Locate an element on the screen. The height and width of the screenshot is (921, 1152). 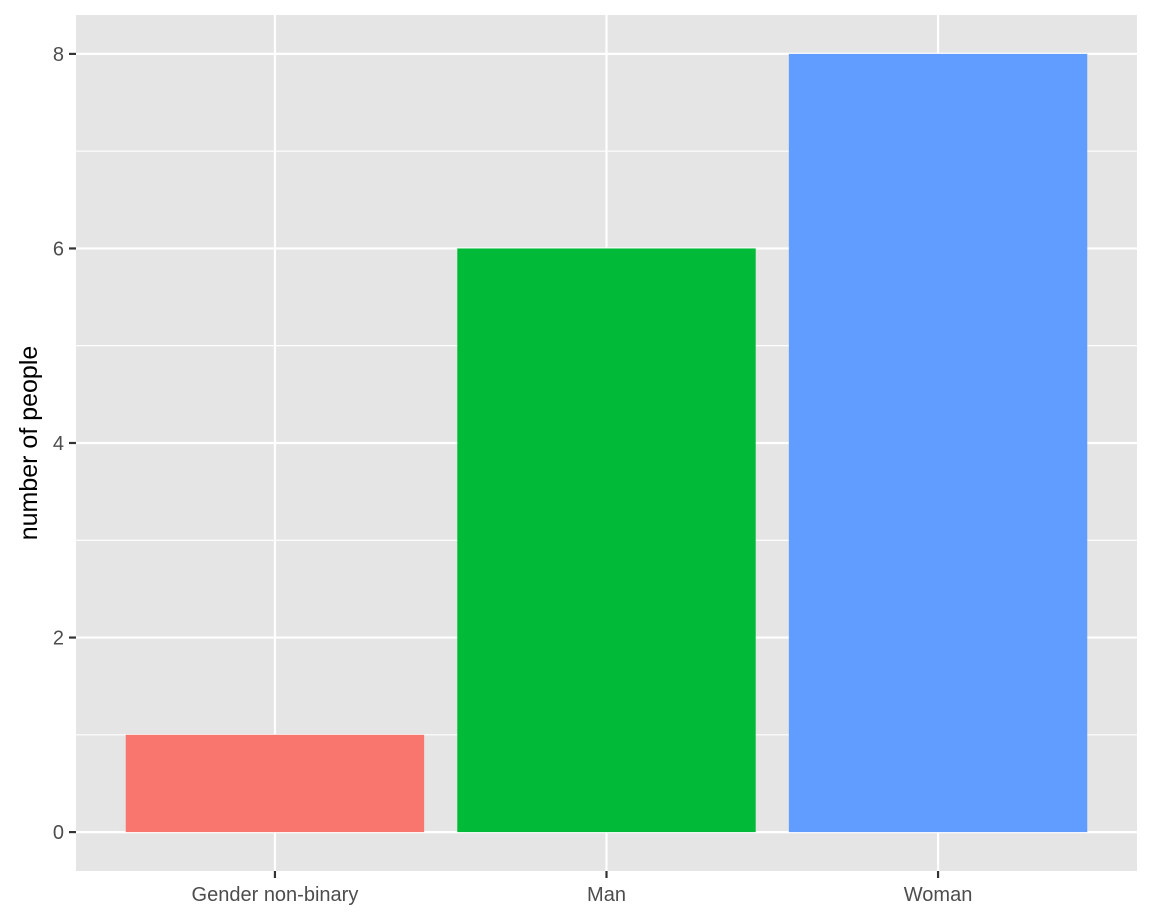
y-tick-label: 6 is located at coordinates (58, 249).